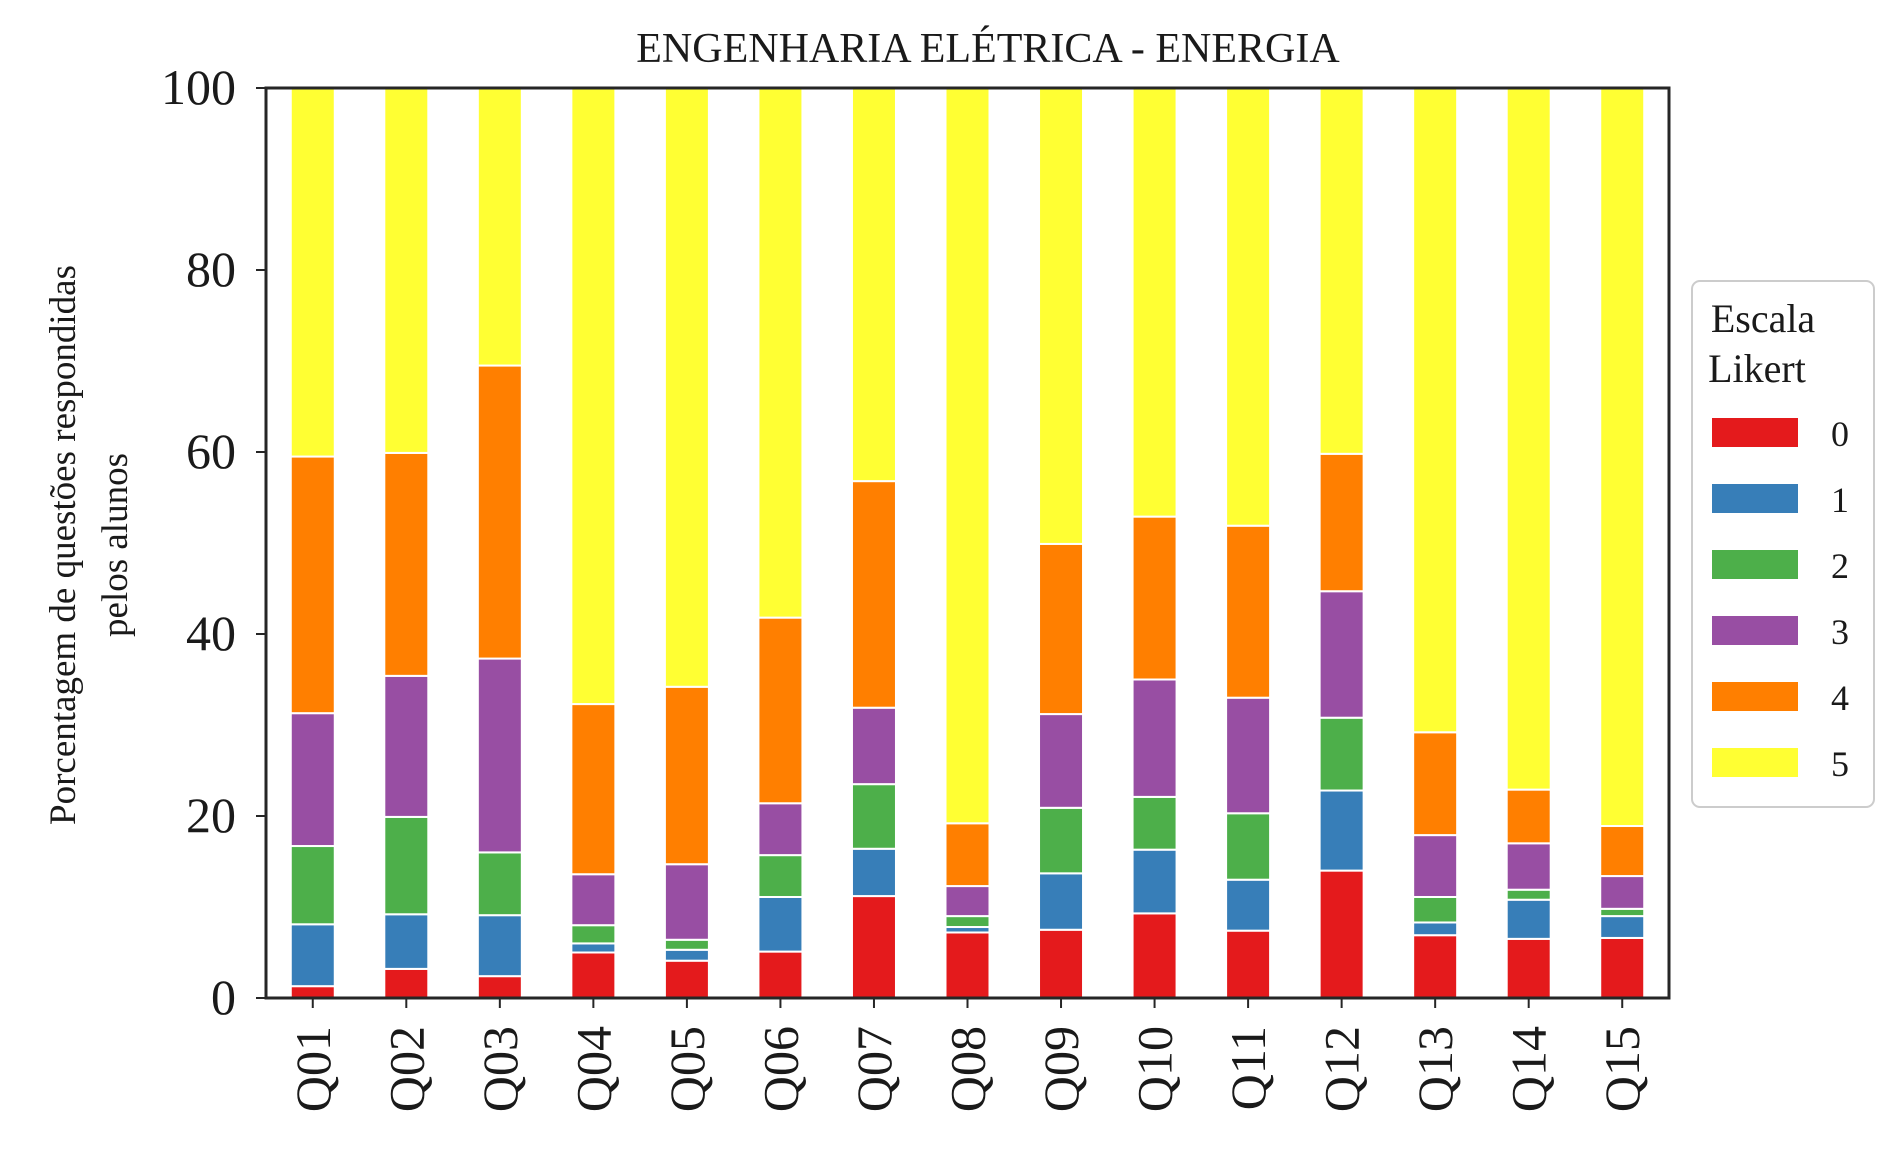 The width and height of the screenshot is (1891, 1164). I want to click on x-tick-label-q03: Q03, so click(500, 1069).